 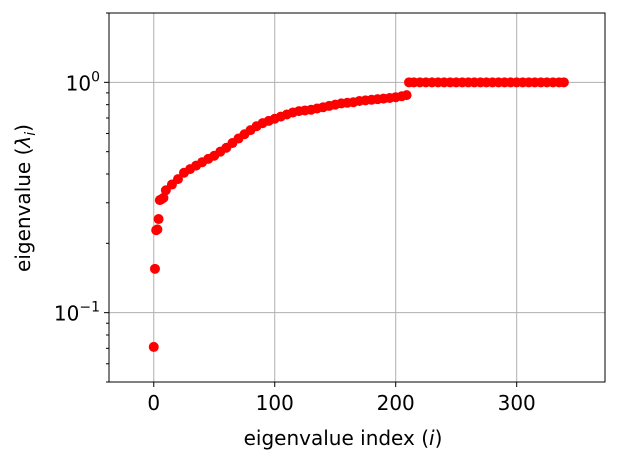 I want to click on x-tick-labels: 0 100 200 300, so click(x=341, y=403).